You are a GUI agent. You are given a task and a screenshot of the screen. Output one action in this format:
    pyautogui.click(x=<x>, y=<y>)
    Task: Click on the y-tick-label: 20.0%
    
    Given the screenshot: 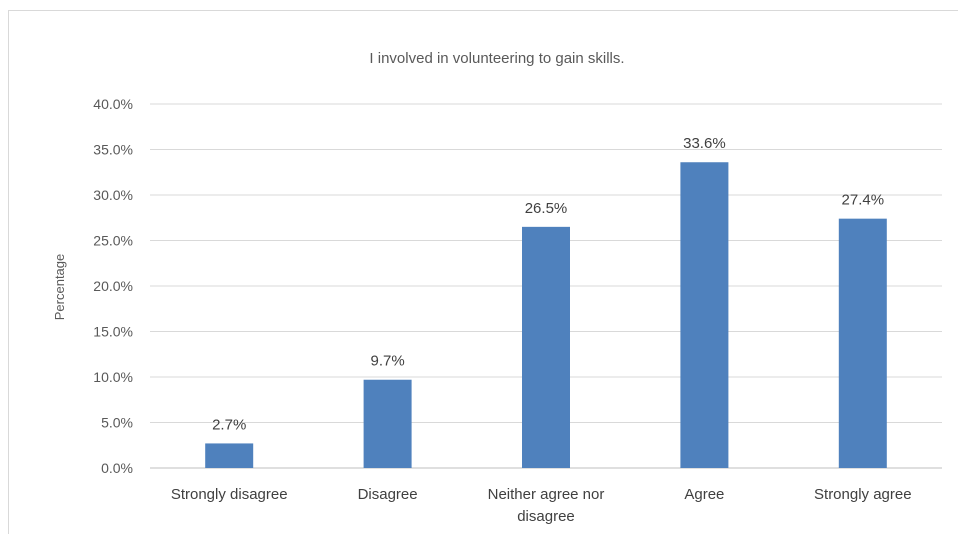 What is the action you would take?
    pyautogui.click(x=113, y=286)
    